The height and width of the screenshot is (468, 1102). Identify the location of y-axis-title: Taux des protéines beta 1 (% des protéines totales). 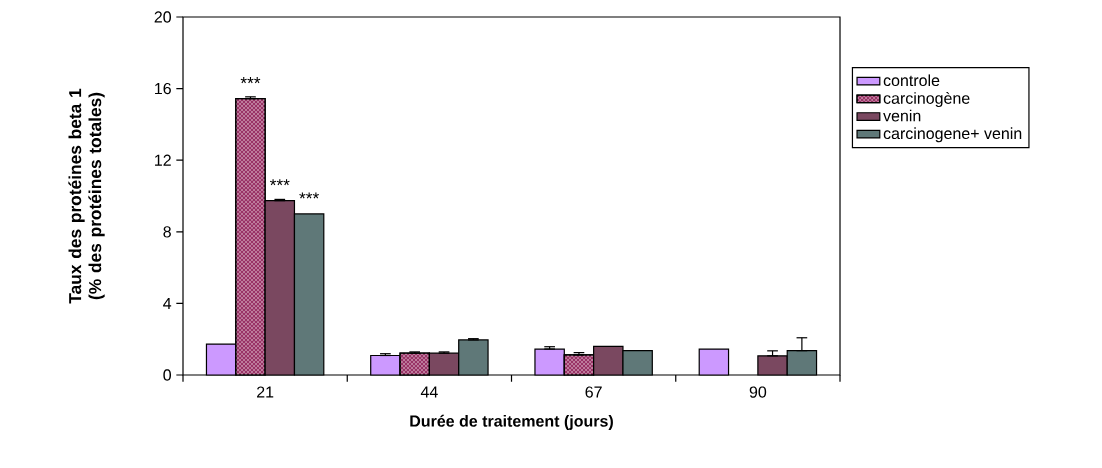
(86, 196).